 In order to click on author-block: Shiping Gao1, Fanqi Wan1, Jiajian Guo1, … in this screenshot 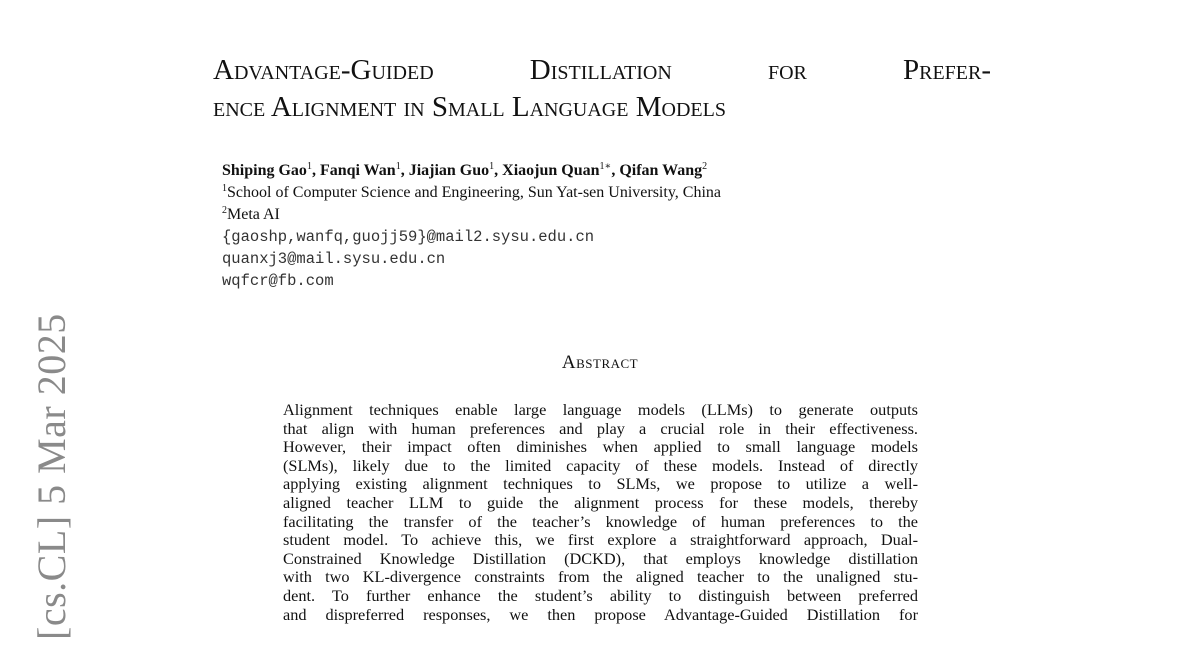, I will do `click(471, 226)`.